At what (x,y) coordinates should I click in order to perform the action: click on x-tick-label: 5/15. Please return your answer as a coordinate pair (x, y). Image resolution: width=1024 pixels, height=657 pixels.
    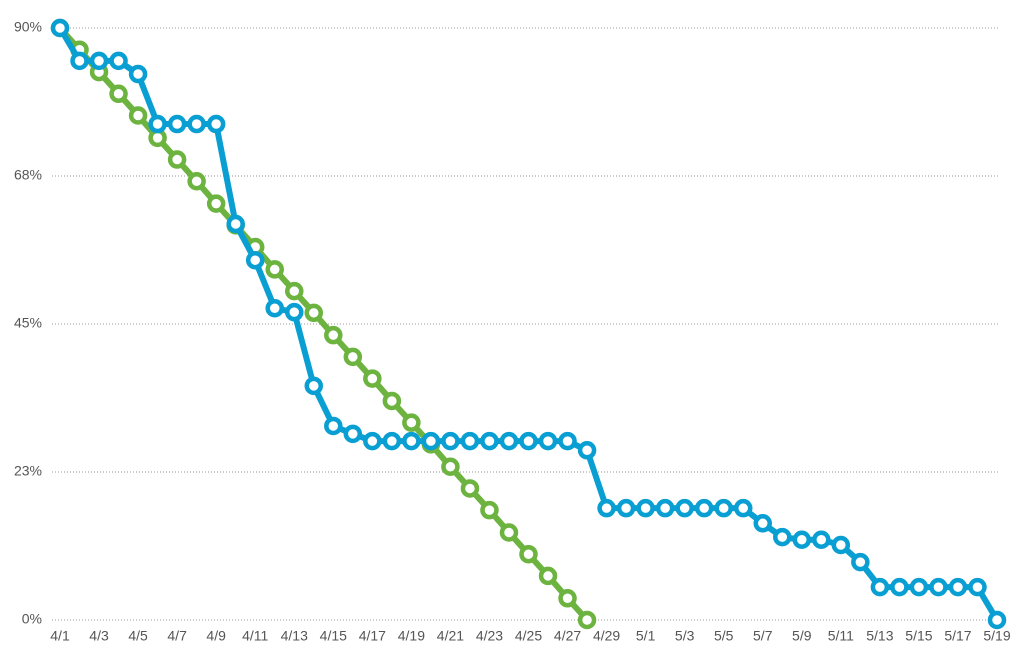
    Looking at the image, I should click on (918, 636).